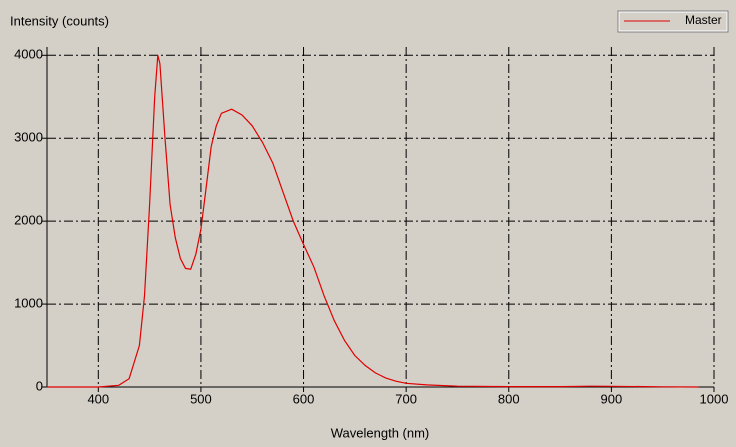 This screenshot has height=447, width=736. I want to click on y-axis-title: Intensity (counts), so click(59, 20).